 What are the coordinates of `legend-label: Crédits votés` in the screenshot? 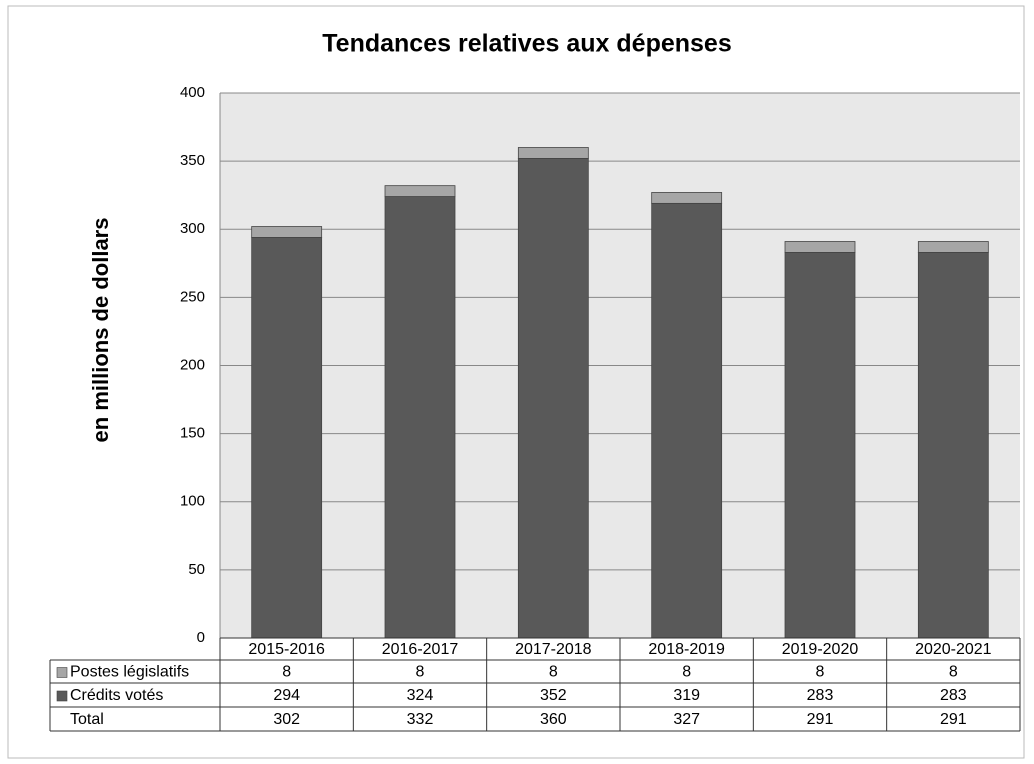 It's located at (116, 695).